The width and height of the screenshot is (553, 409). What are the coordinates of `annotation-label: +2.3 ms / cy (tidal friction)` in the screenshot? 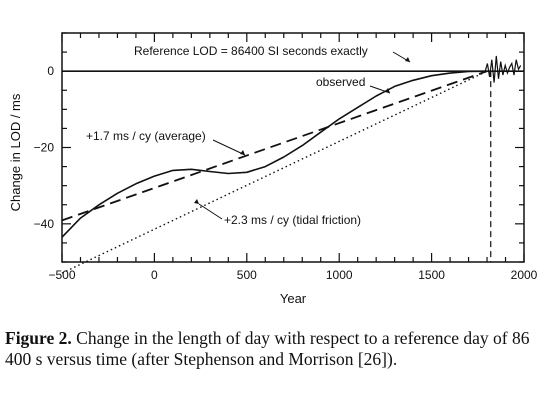 It's located at (292, 220).